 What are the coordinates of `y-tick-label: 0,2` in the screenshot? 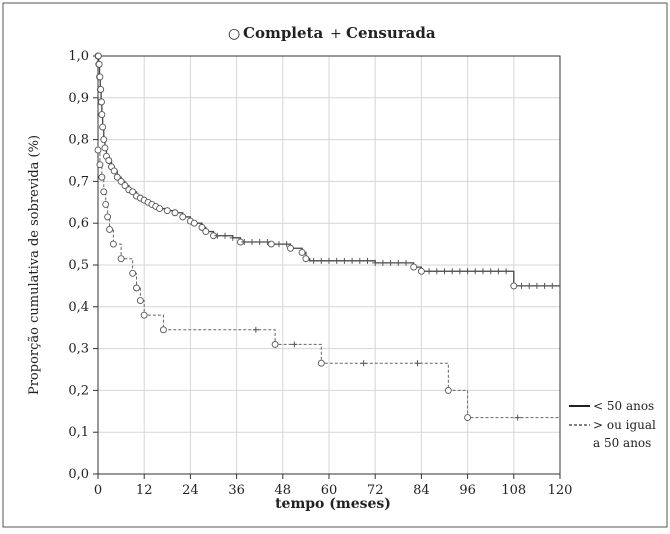 It's located at (78, 390).